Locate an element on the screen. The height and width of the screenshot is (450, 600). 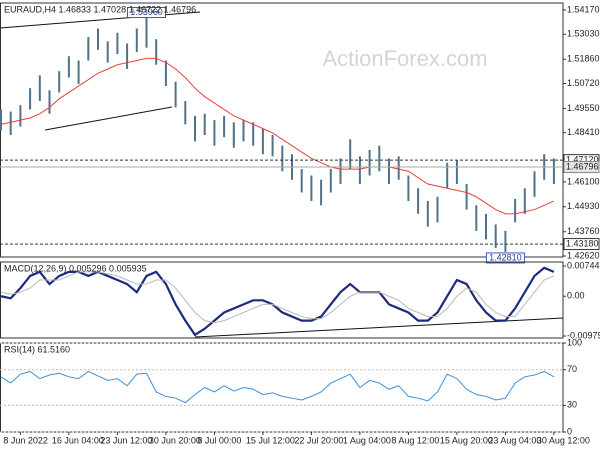
level-label: 1.47120 is located at coordinates (582, 160).